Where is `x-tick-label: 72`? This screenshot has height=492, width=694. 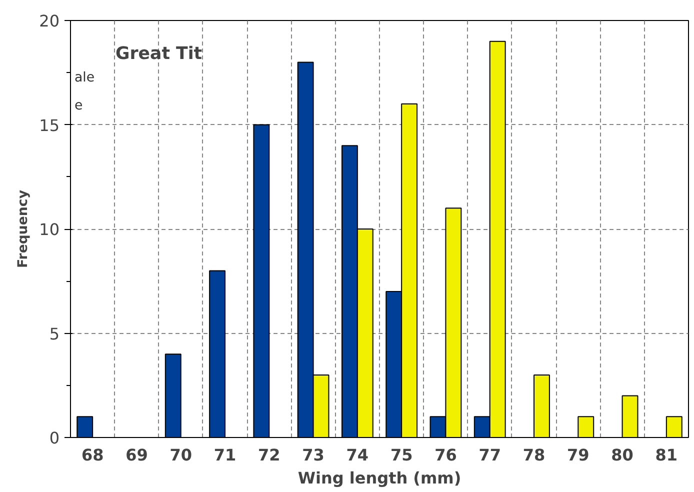 x-tick-label: 72 is located at coordinates (269, 455).